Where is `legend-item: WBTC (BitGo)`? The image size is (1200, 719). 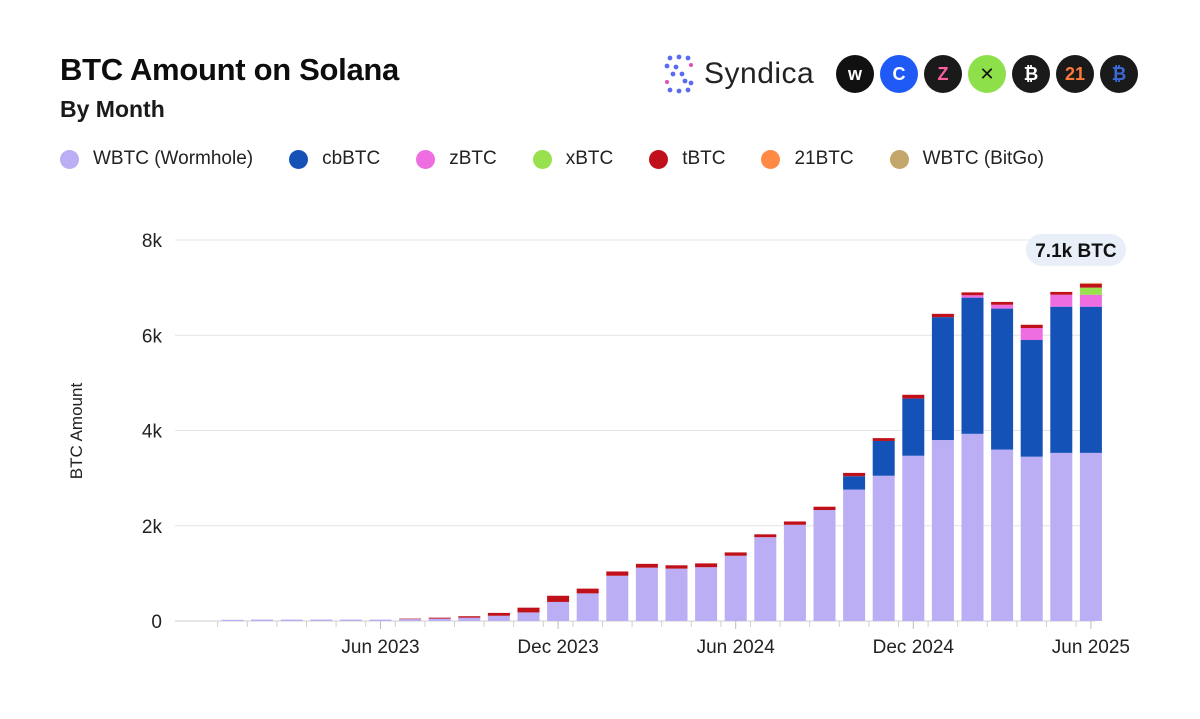
legend-item: WBTC (BitGo) is located at coordinates (966, 159).